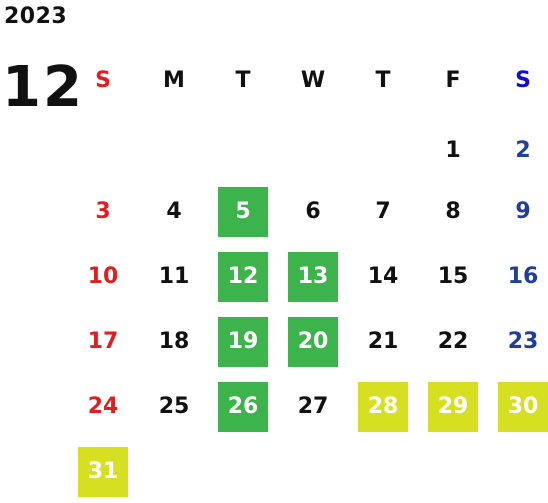 The height and width of the screenshot is (503, 548). What do you see at coordinates (453, 80) in the screenshot?
I see `weekday-header: F` at bounding box center [453, 80].